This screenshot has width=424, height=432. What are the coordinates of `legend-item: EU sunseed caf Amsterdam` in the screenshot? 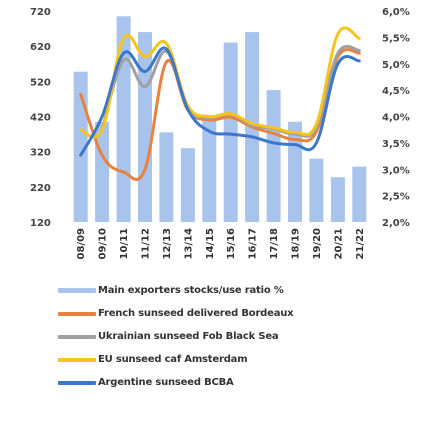 It's located at (238, 359).